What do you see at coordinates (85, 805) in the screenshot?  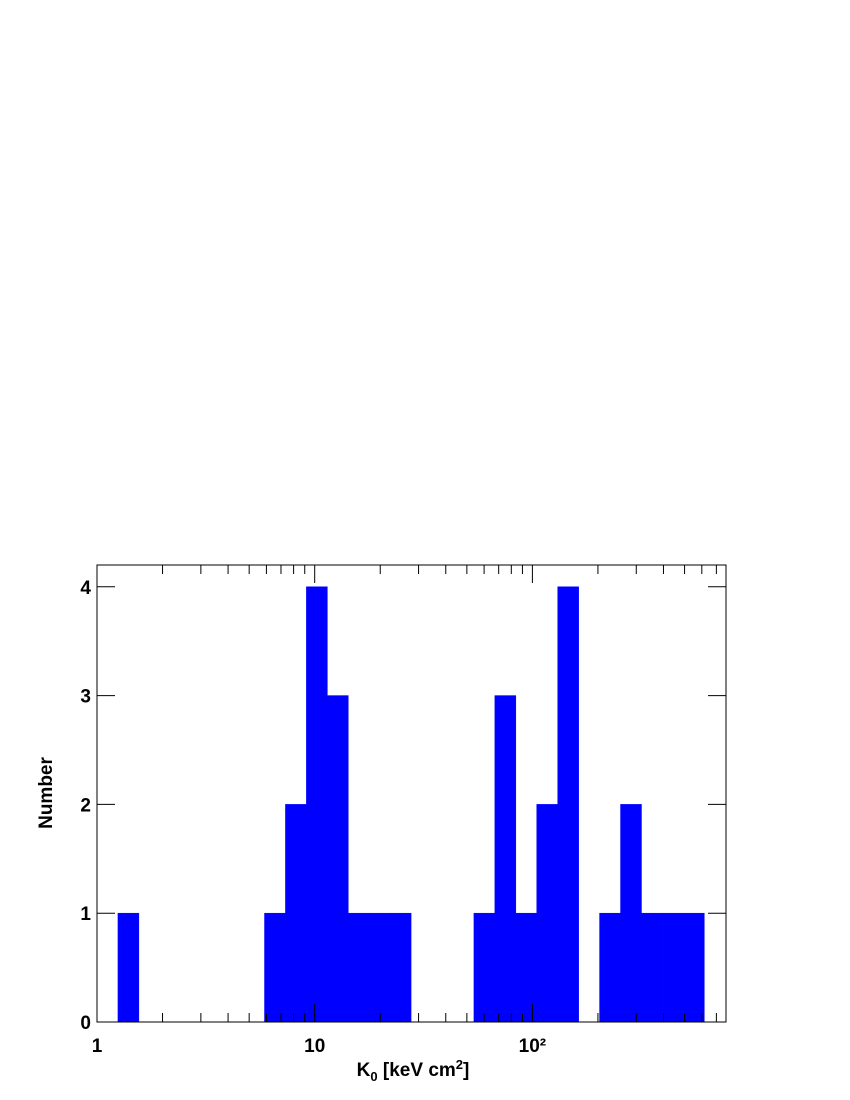 I see `y-tick-label: 2` at bounding box center [85, 805].